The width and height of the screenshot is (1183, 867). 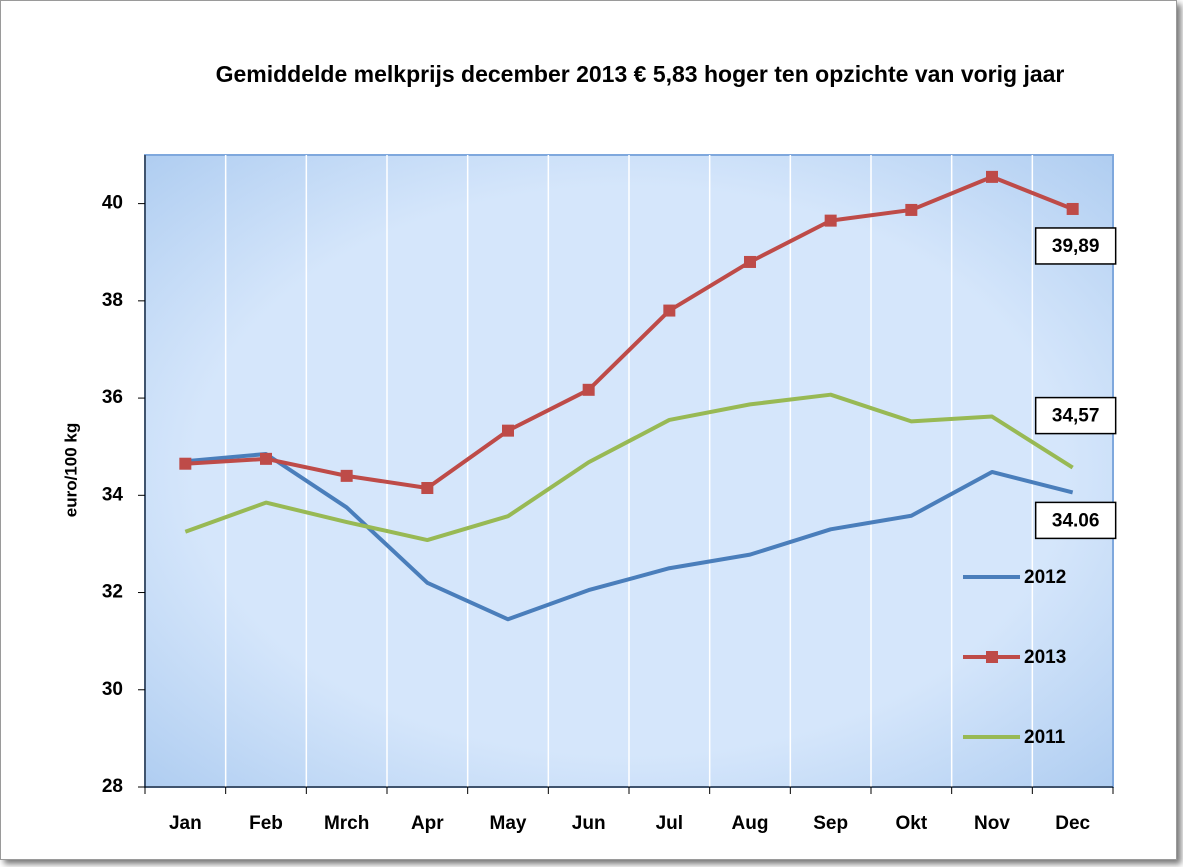 What do you see at coordinates (669, 823) in the screenshot?
I see `x-tick-label: Jul` at bounding box center [669, 823].